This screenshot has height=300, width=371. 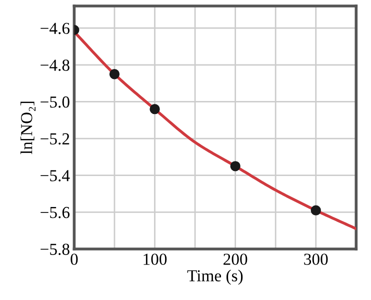 I want to click on y-tick-label: −4.8, so click(x=55, y=65).